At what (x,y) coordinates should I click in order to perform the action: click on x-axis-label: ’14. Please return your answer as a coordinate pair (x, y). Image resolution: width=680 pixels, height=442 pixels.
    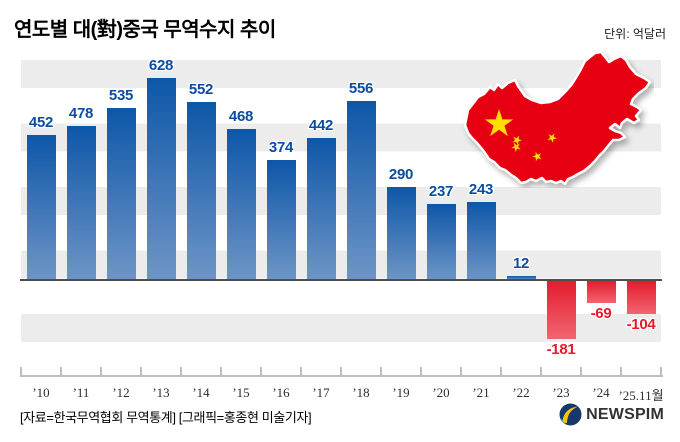
    Looking at the image, I should click on (201, 392).